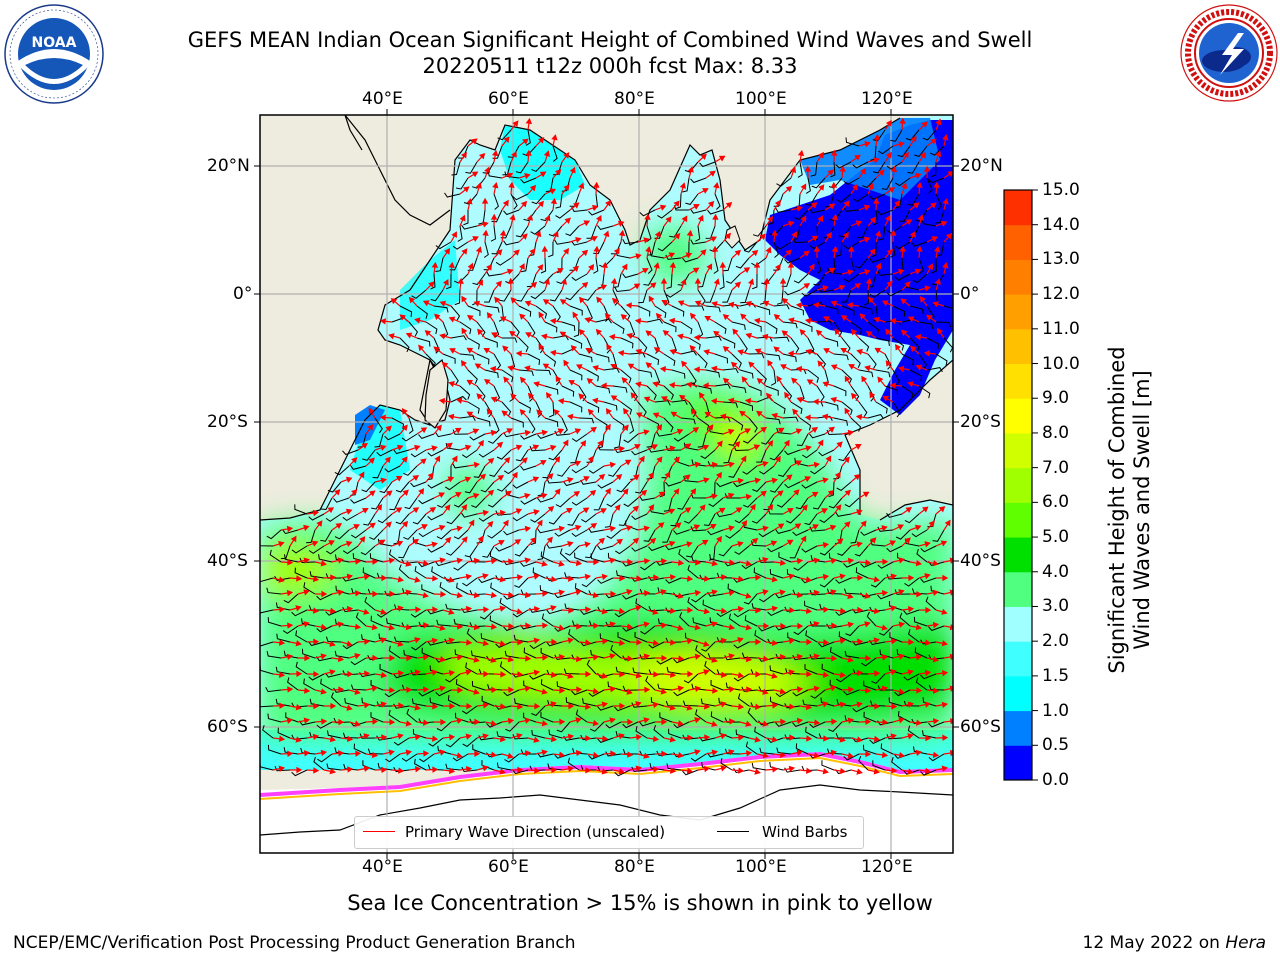  What do you see at coordinates (1061, 294) in the screenshot?
I see `colorbar-tick-label: 12.0` at bounding box center [1061, 294].